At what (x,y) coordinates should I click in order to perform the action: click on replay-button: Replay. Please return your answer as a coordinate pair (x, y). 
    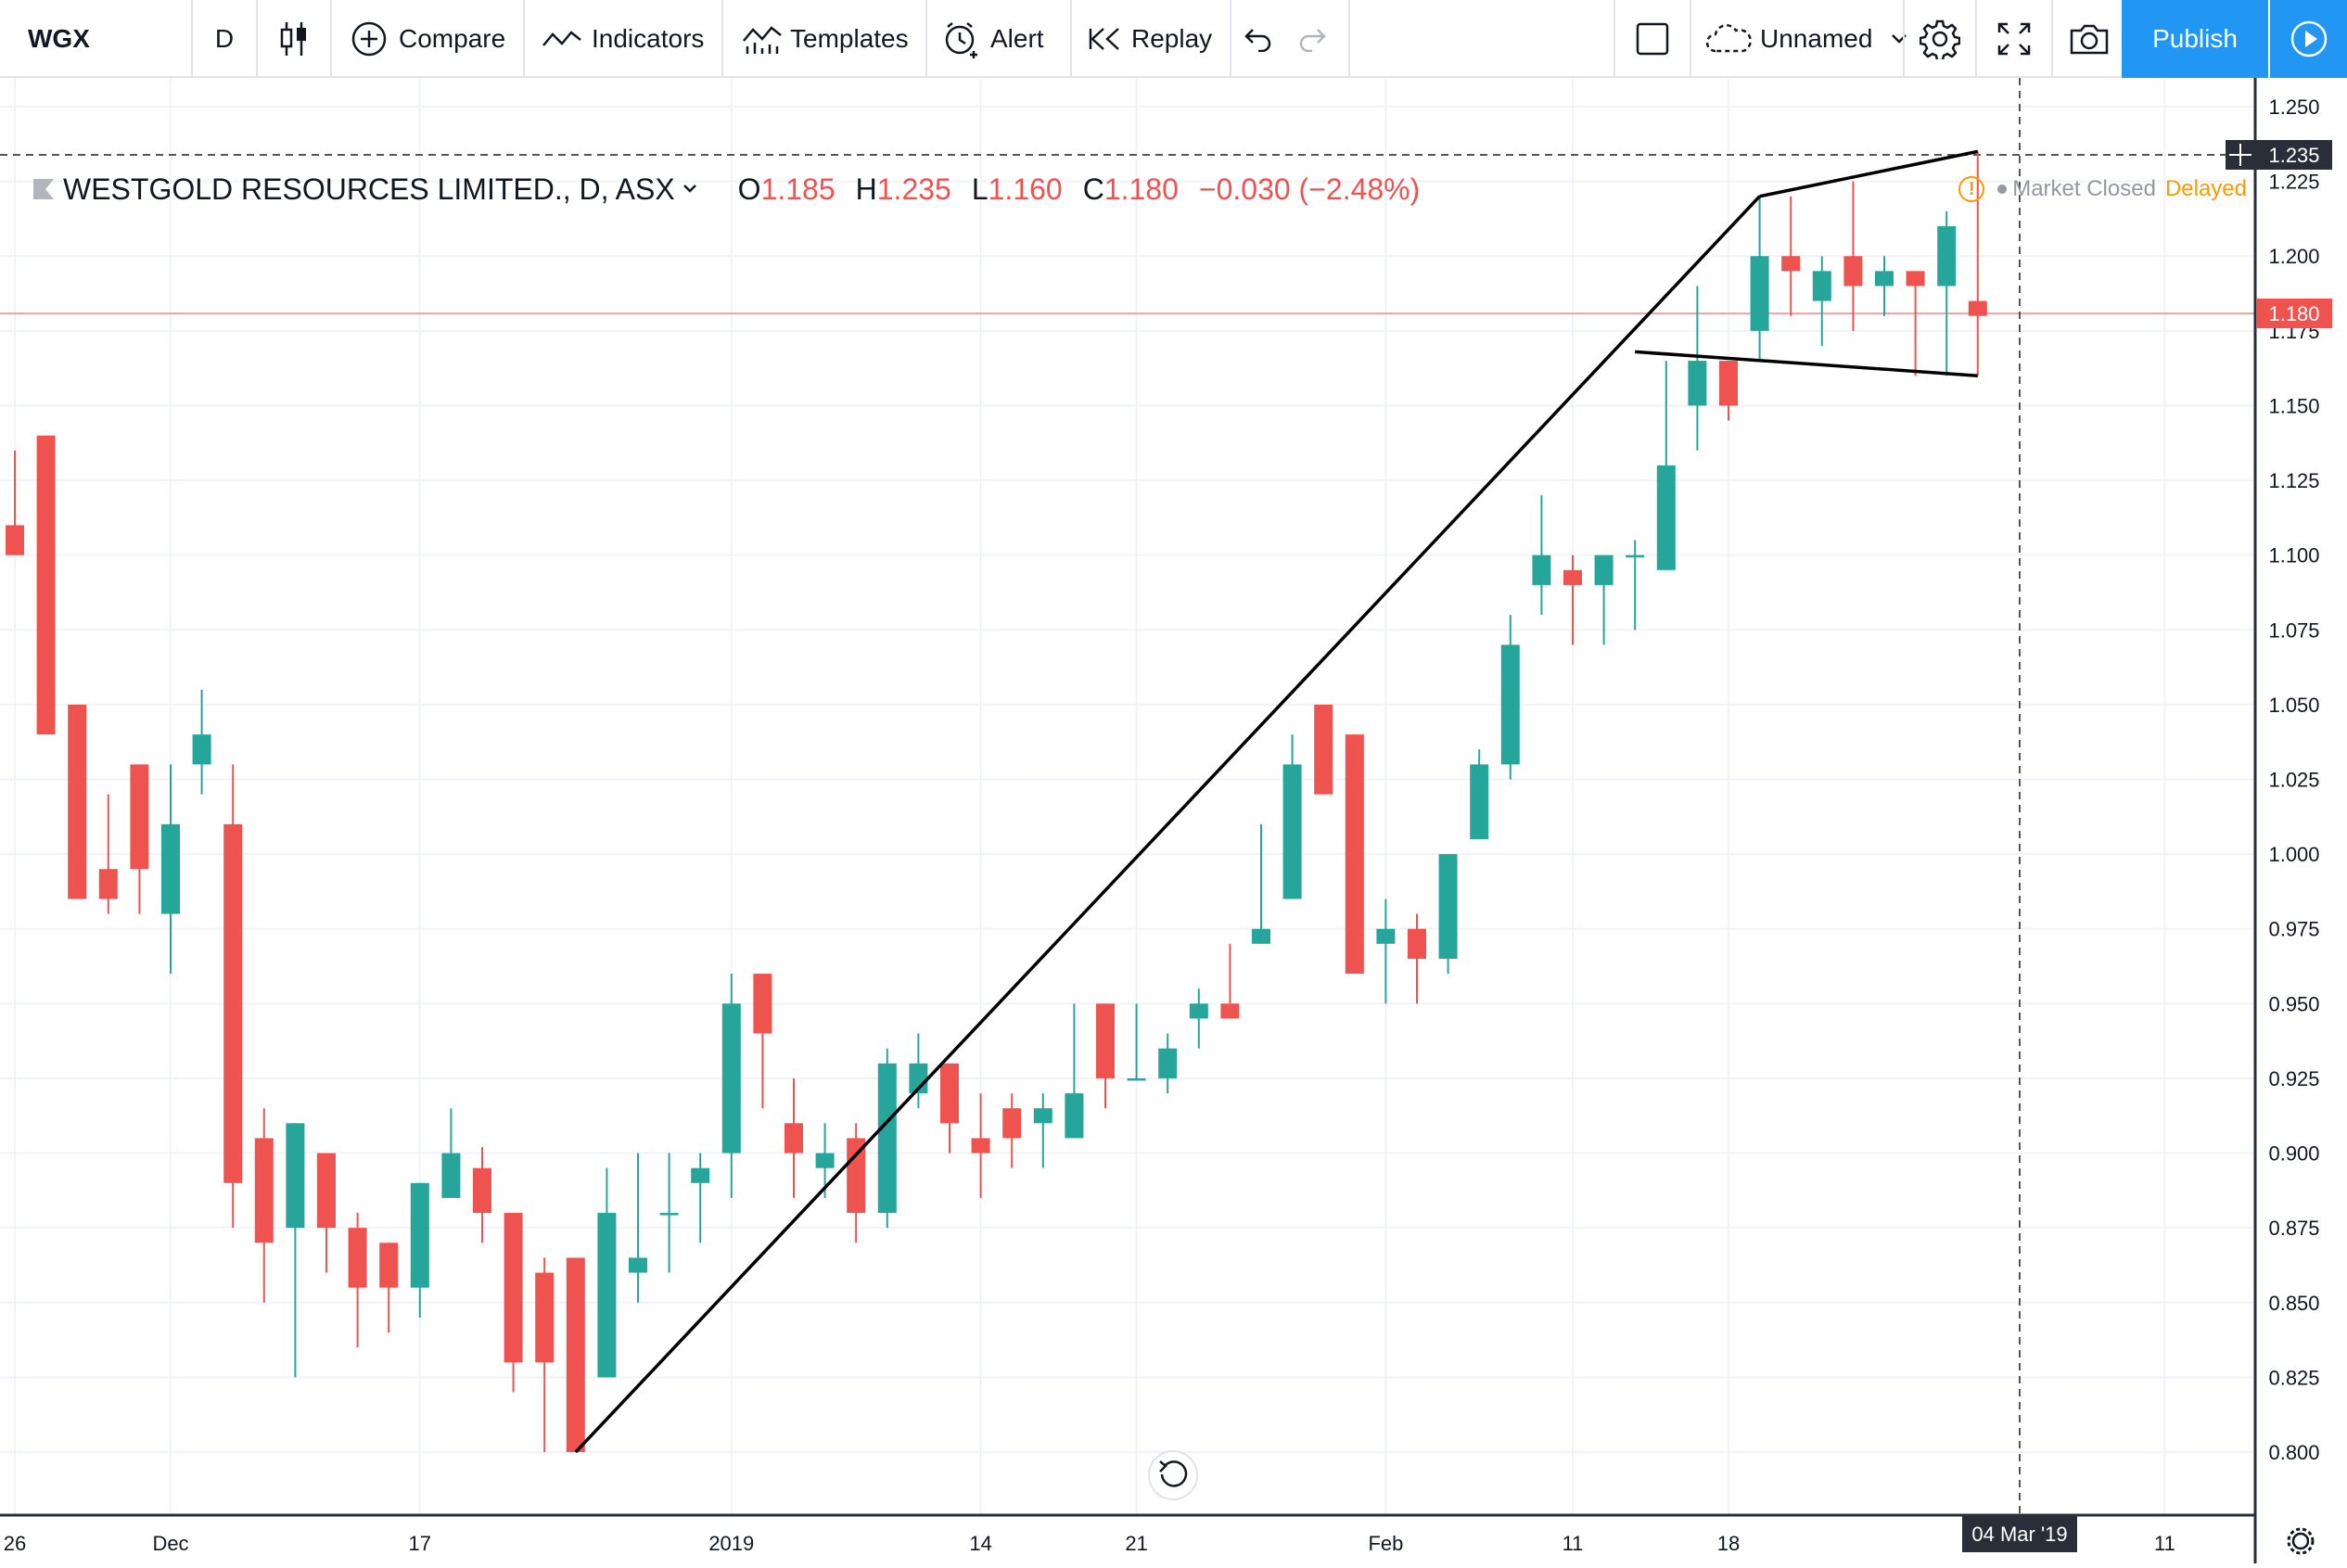
    Looking at the image, I should click on (1151, 39).